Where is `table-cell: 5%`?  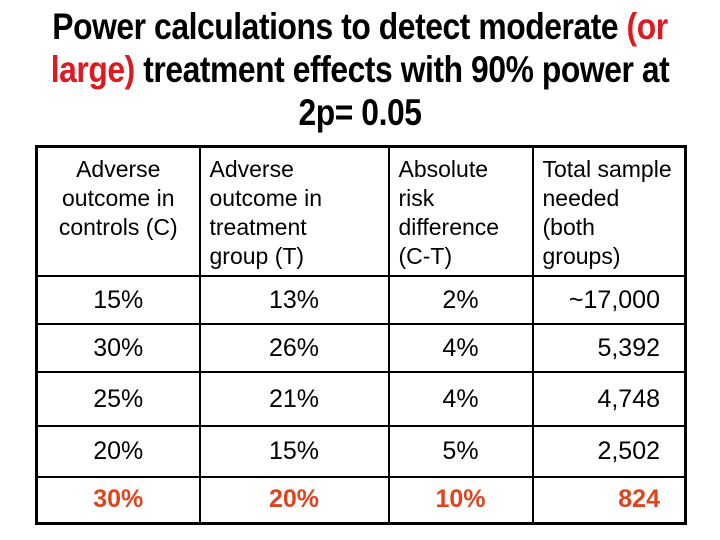
table-cell: 5% is located at coordinates (460, 451).